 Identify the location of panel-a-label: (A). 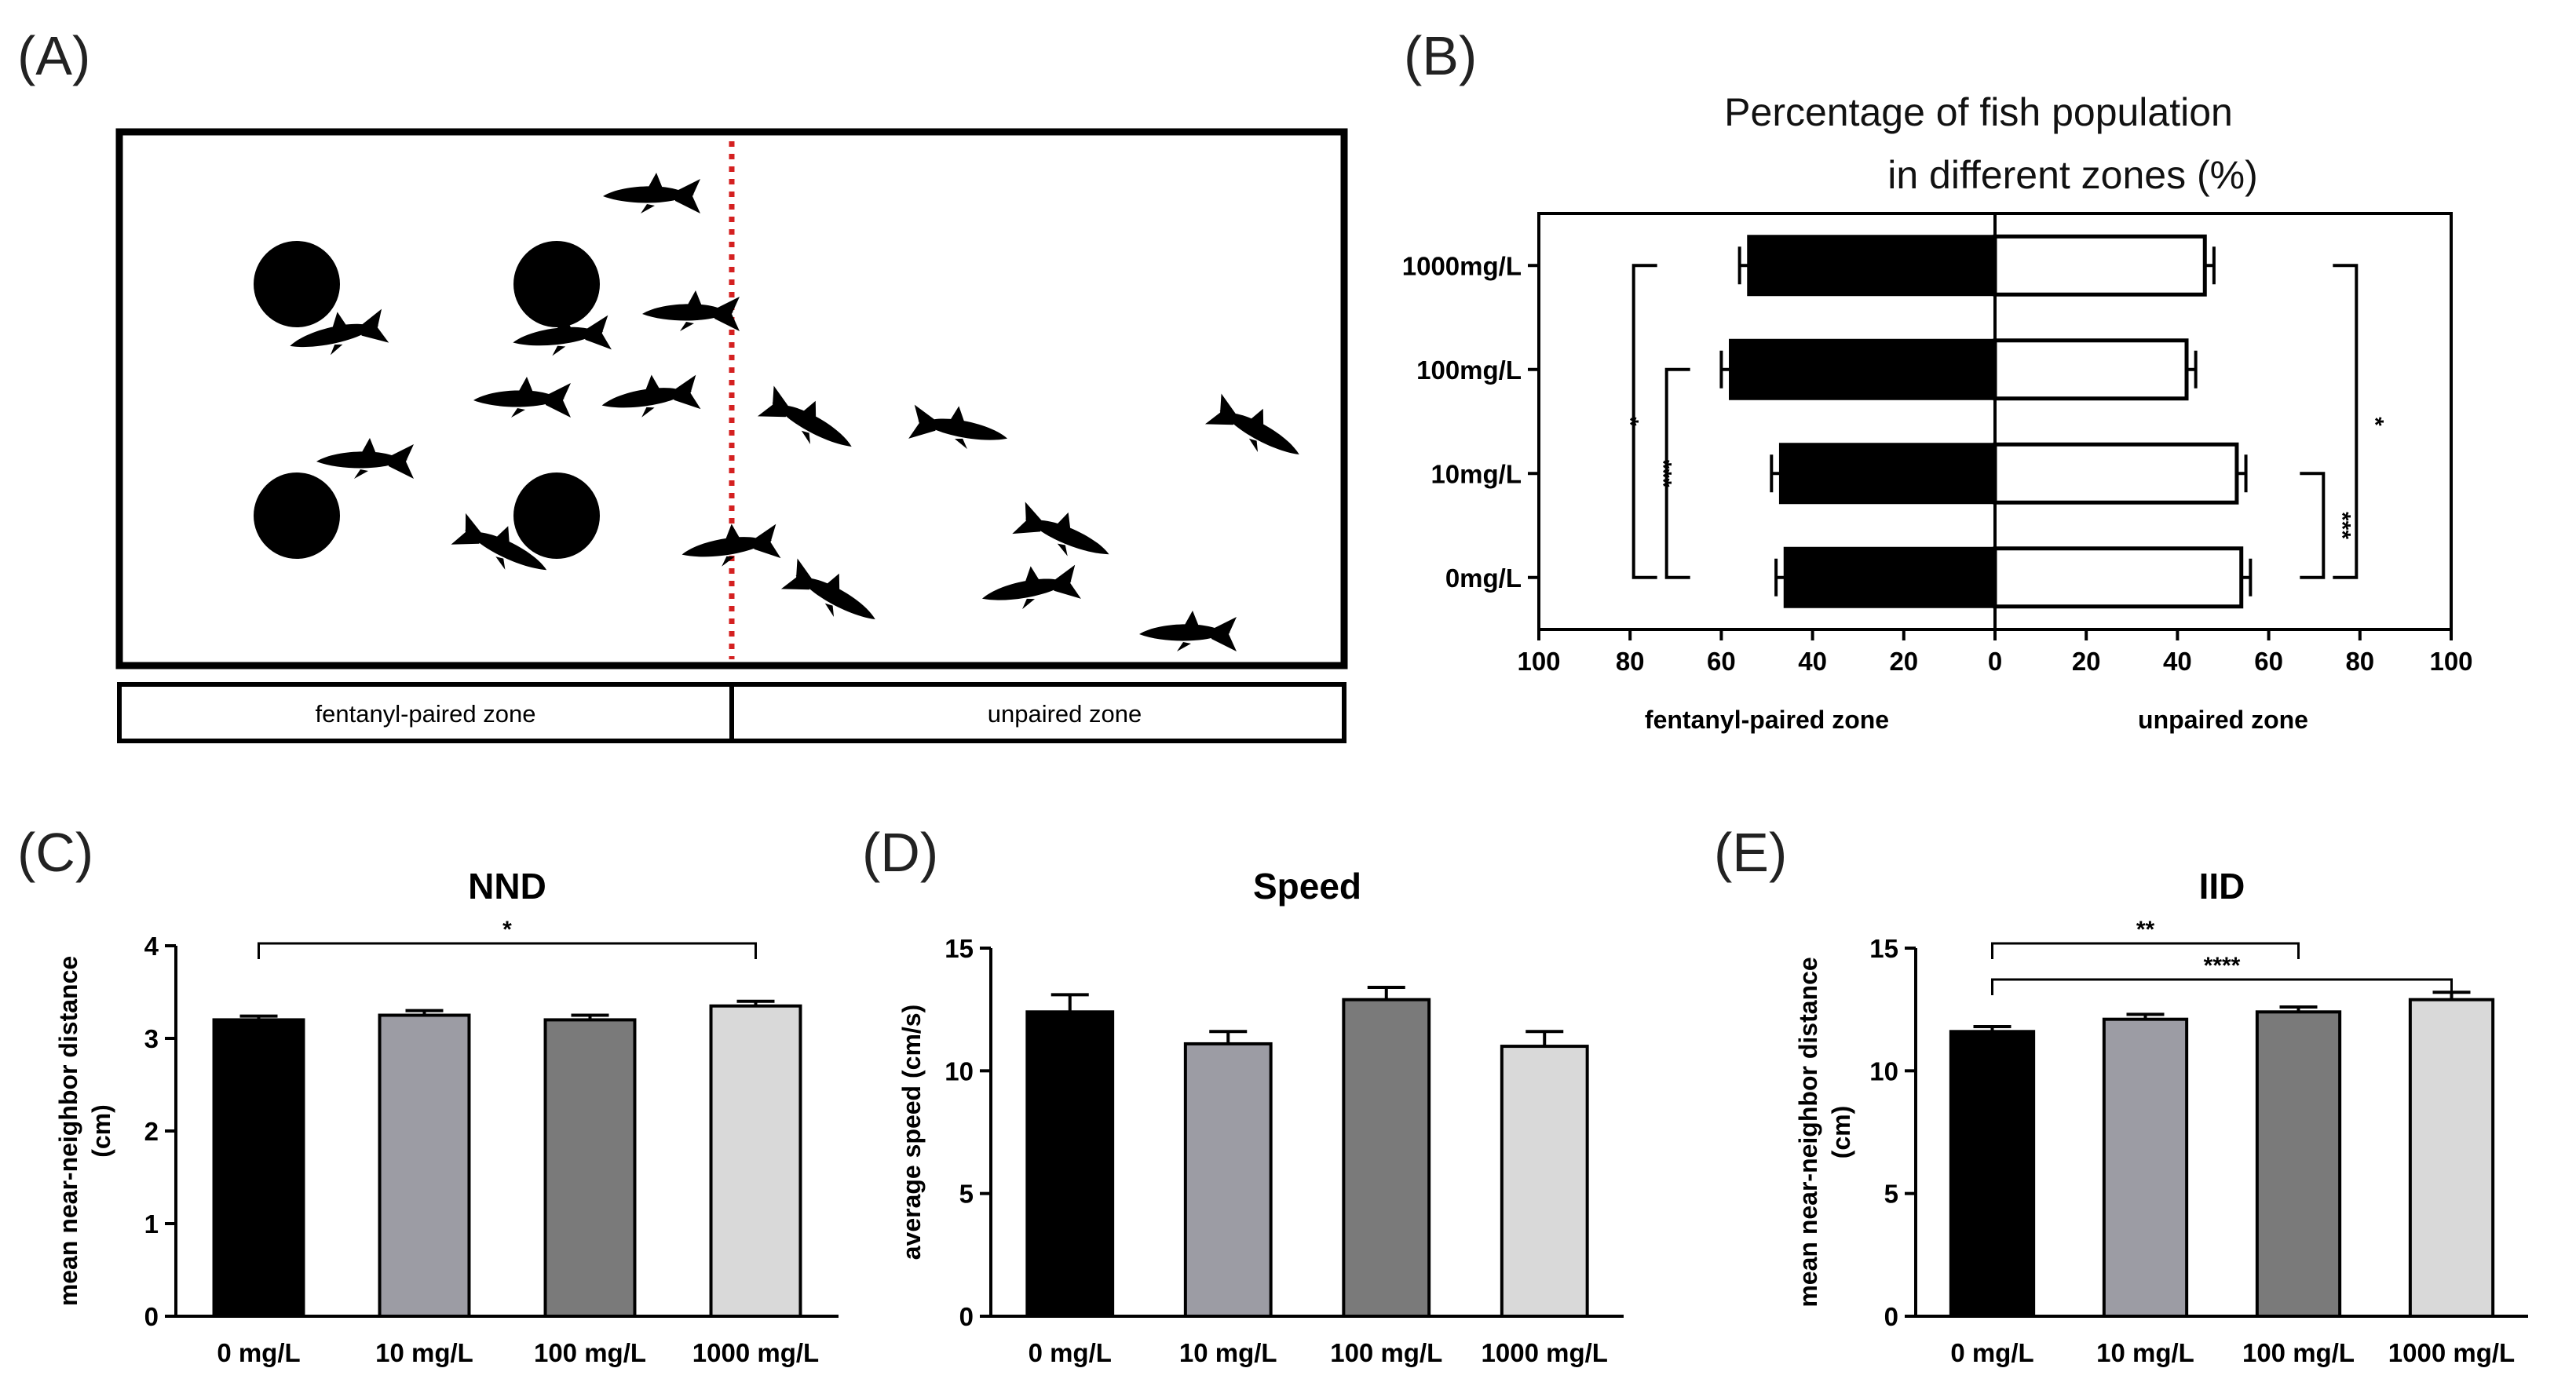
(53, 55).